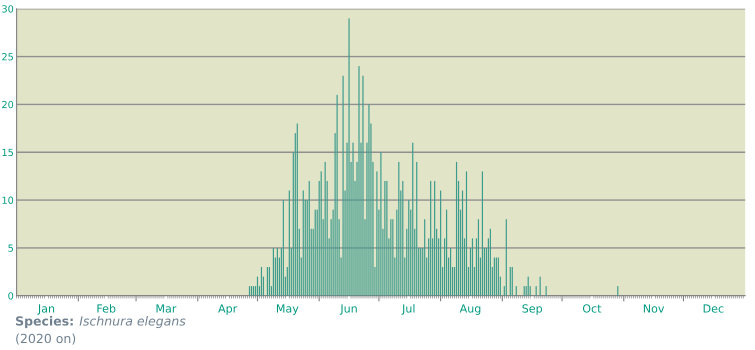 This screenshot has height=350, width=755. I want to click on text: (2020 on), so click(46, 339).